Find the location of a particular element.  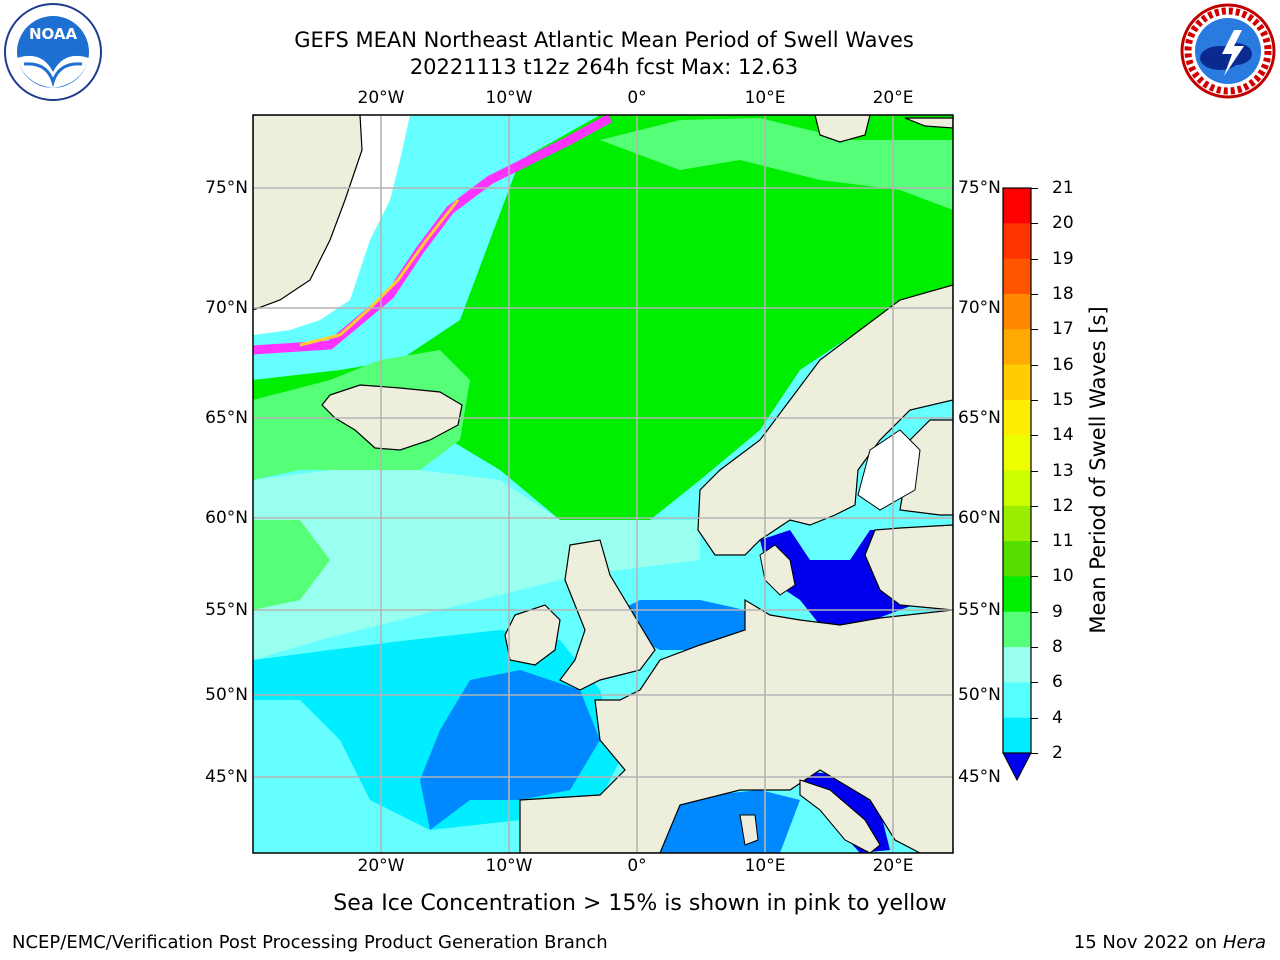

colorbar-tick-9: 9 is located at coordinates (1057, 611).